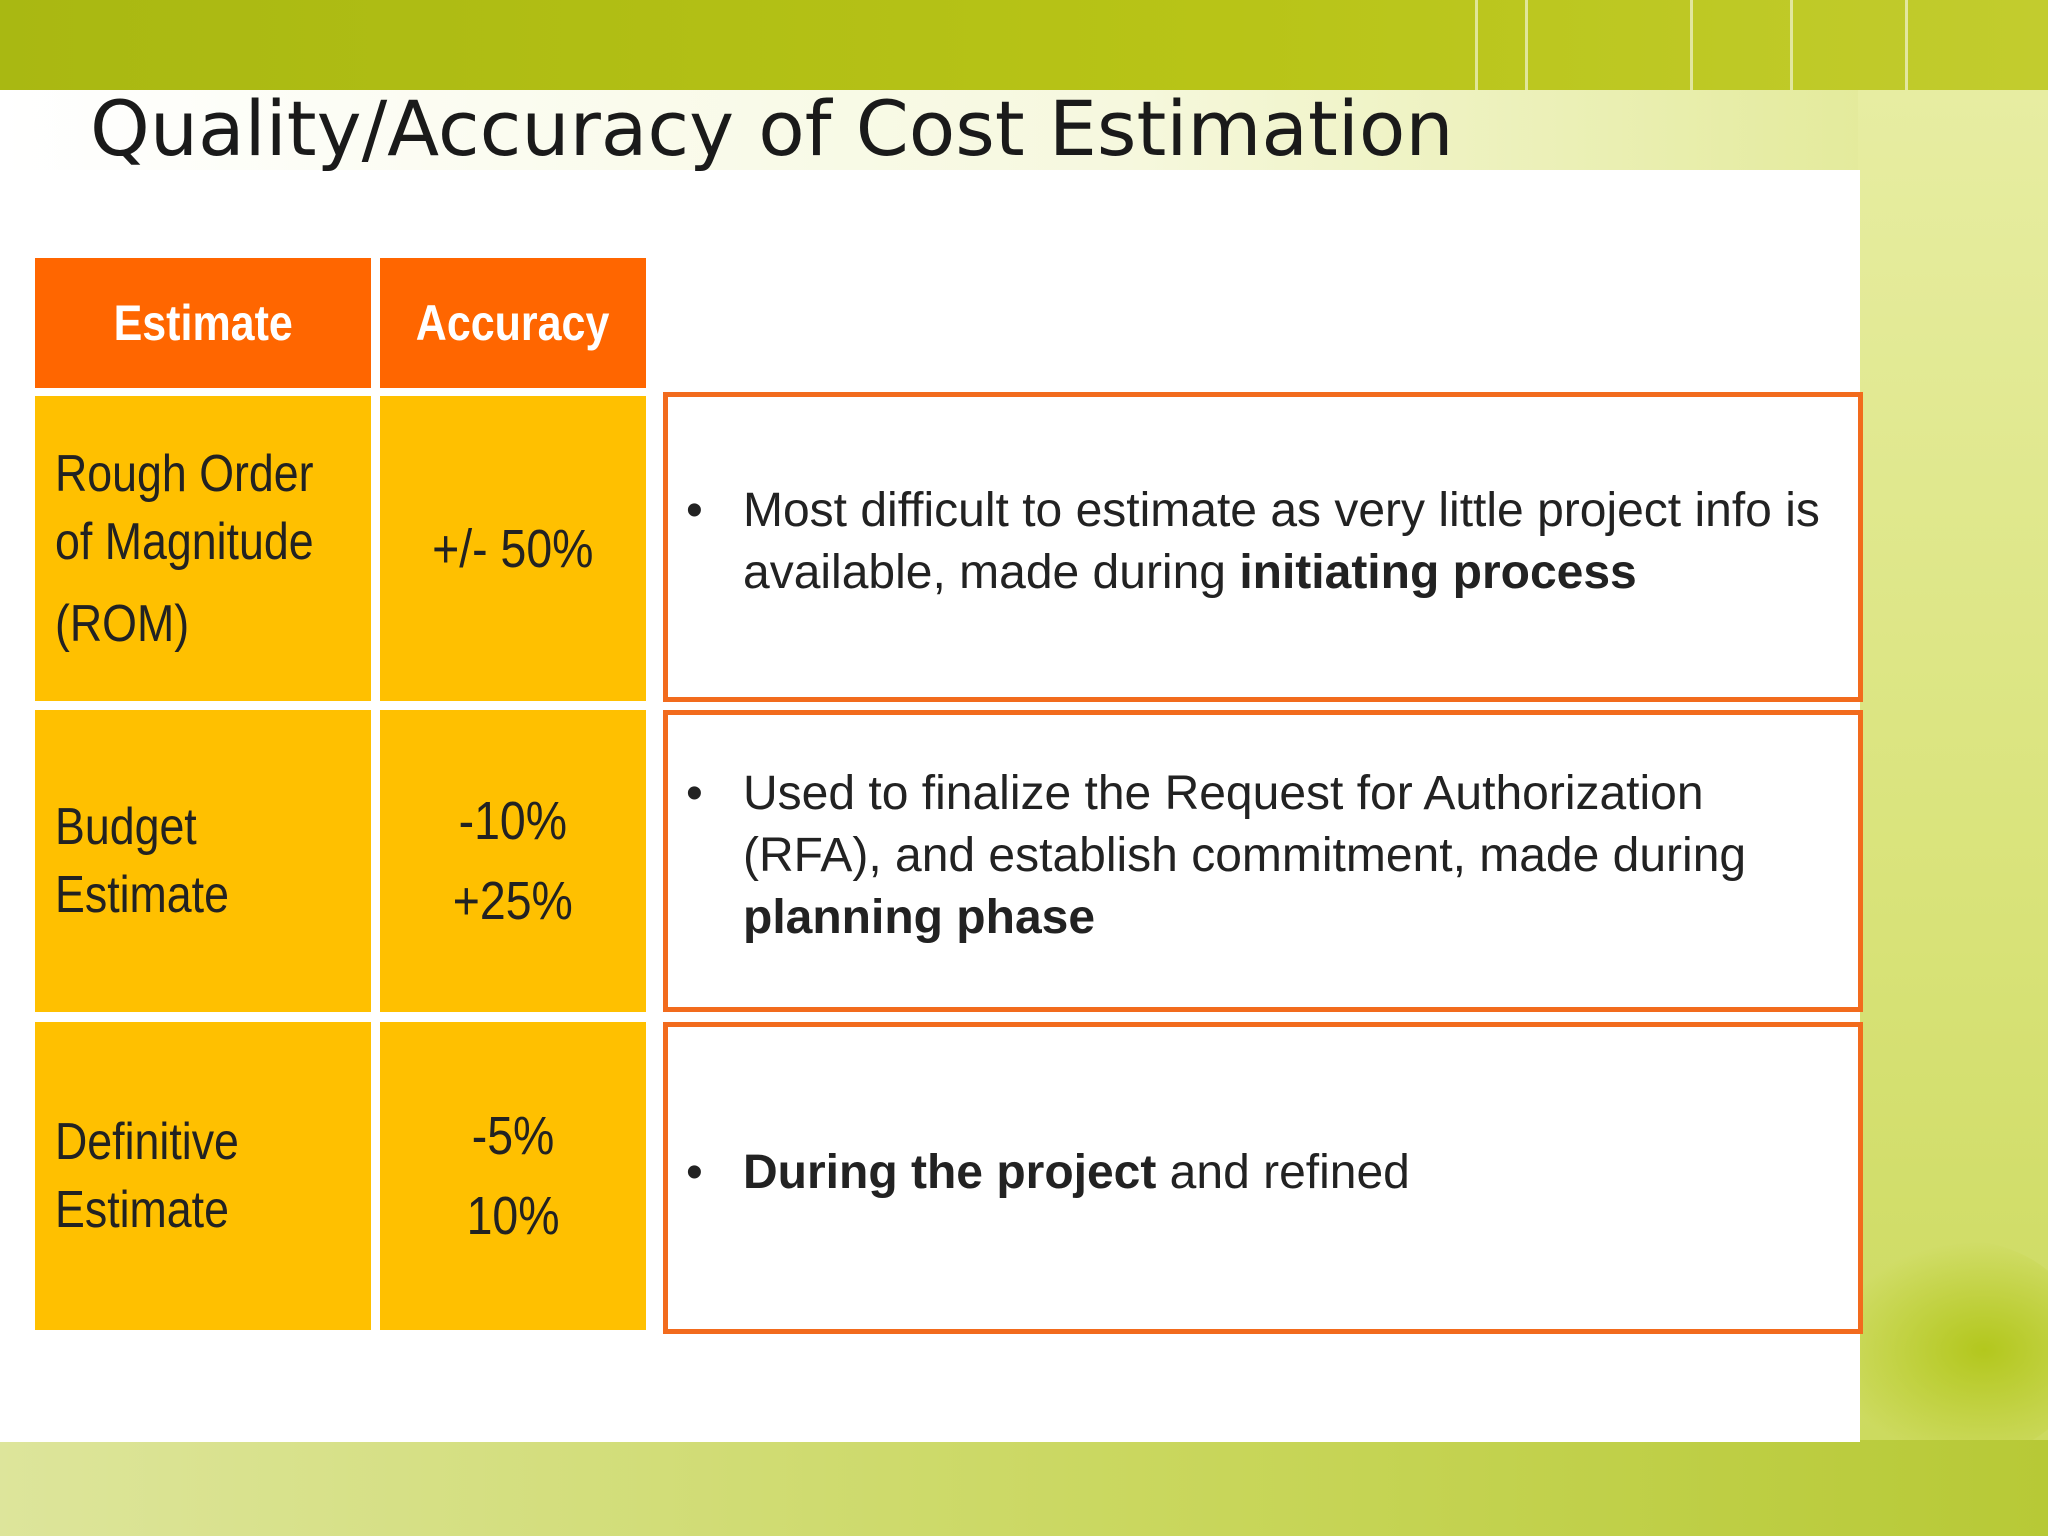 The width and height of the screenshot is (2048, 1536). I want to click on estimate-line: of Magnitude, so click(184, 541).